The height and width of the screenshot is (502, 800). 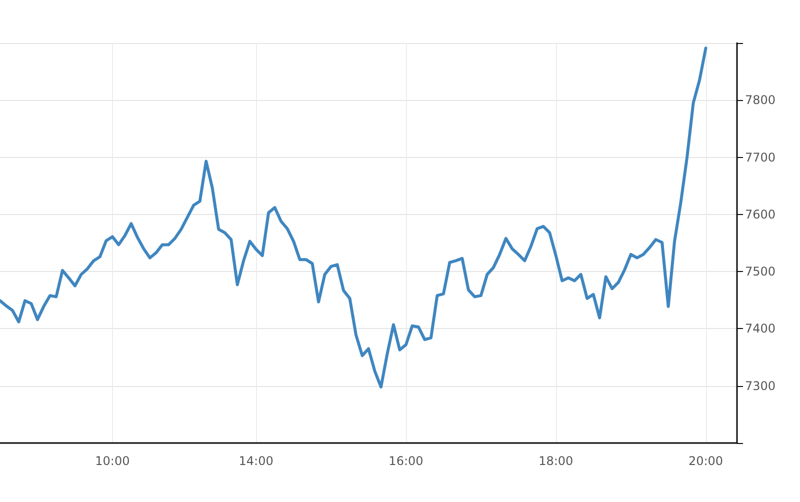 What do you see at coordinates (760, 271) in the screenshot?
I see `y-tick-label: 7500` at bounding box center [760, 271].